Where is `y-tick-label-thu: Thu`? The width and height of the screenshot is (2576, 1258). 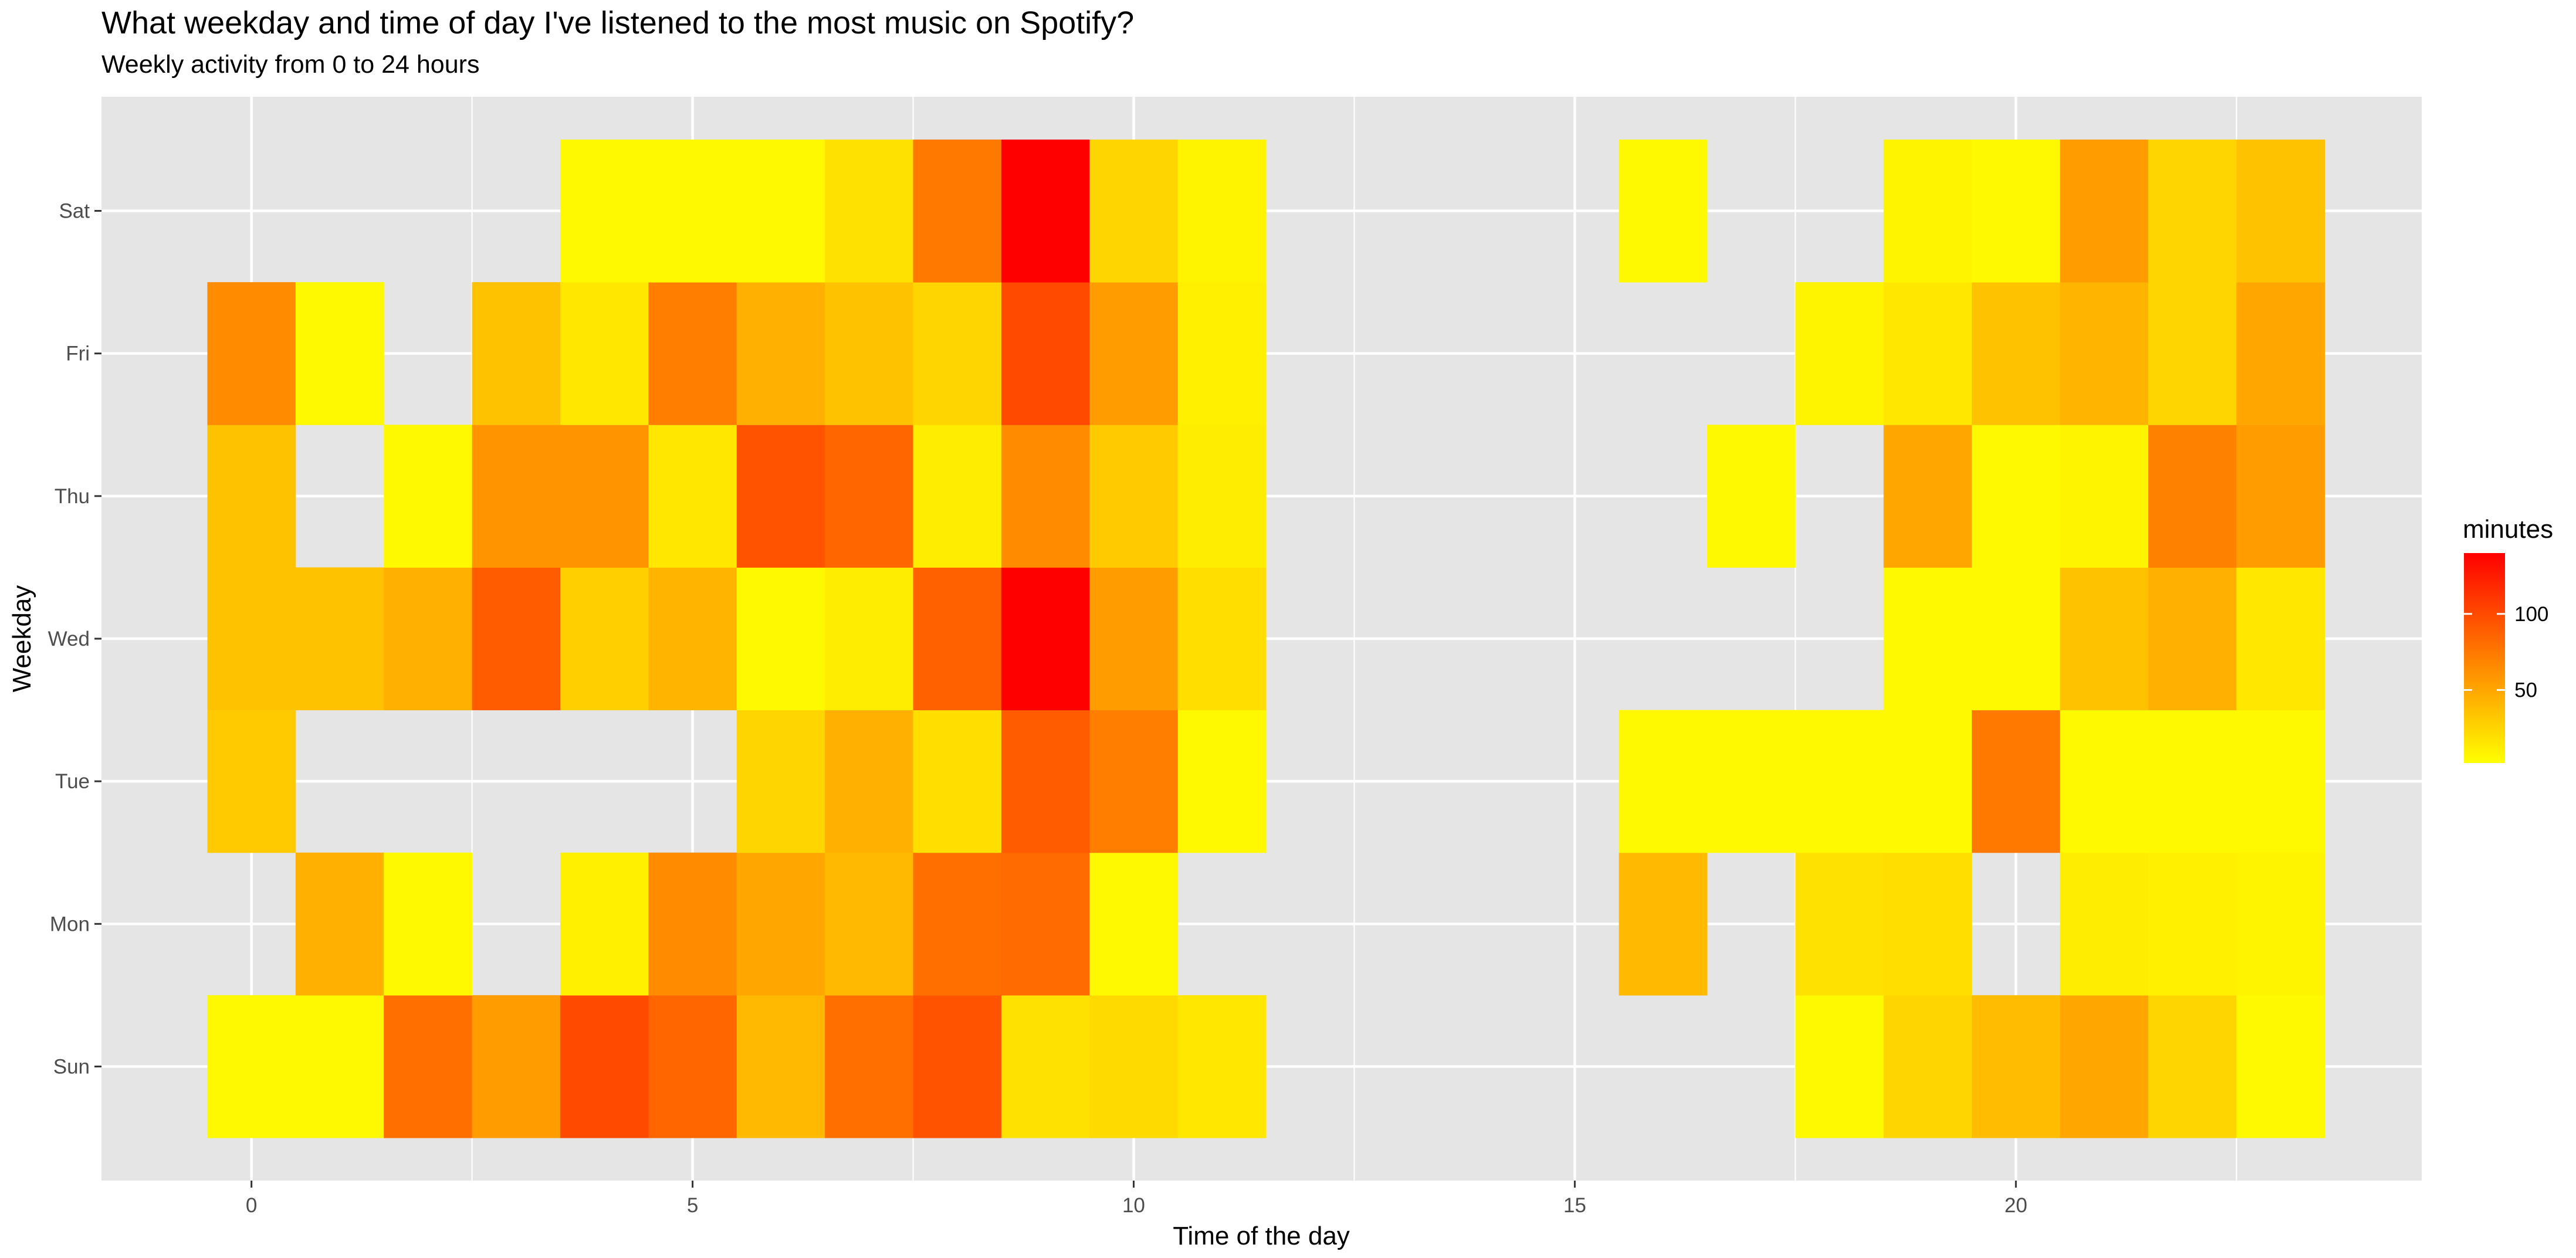
y-tick-label-thu: Thu is located at coordinates (72, 497).